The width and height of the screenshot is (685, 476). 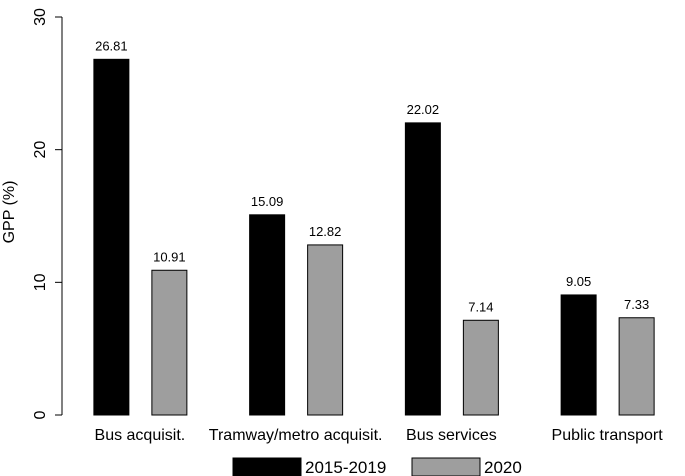 What do you see at coordinates (40, 150) in the screenshot?
I see `y-tick-label: 20` at bounding box center [40, 150].